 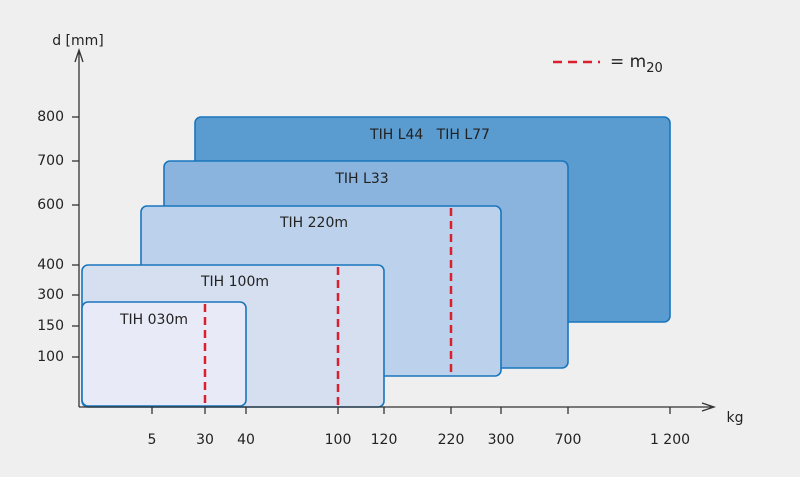 What do you see at coordinates (313, 223) in the screenshot?
I see `box-label: TIH 220m` at bounding box center [313, 223].